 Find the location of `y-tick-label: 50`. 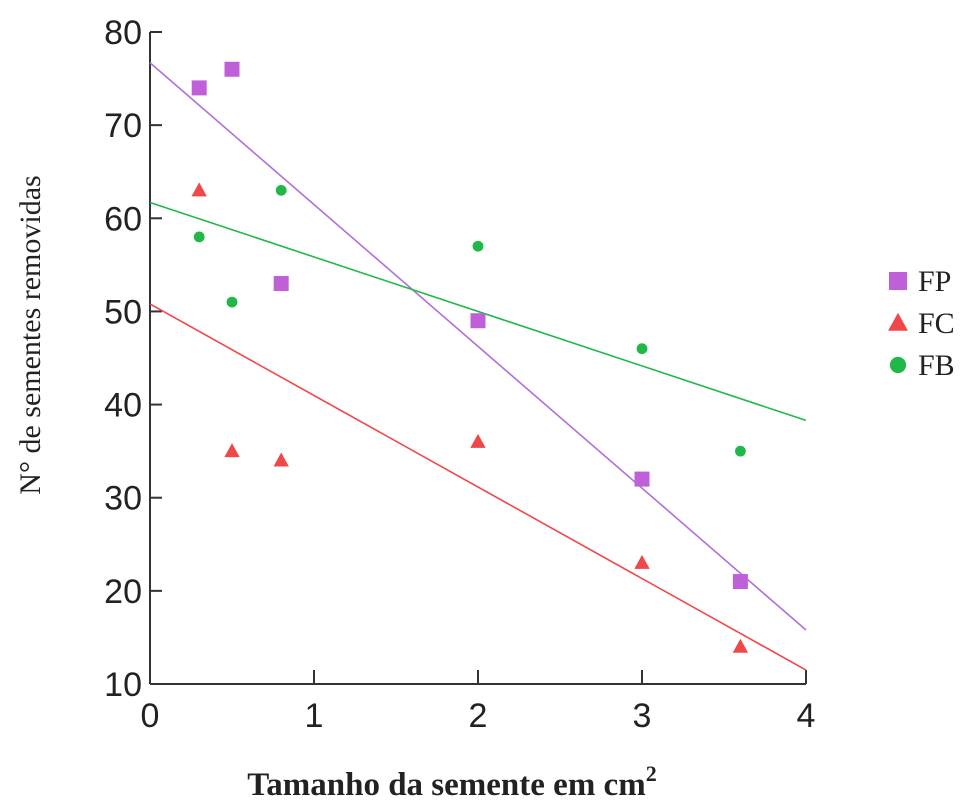

y-tick-label: 50 is located at coordinates (123, 312).